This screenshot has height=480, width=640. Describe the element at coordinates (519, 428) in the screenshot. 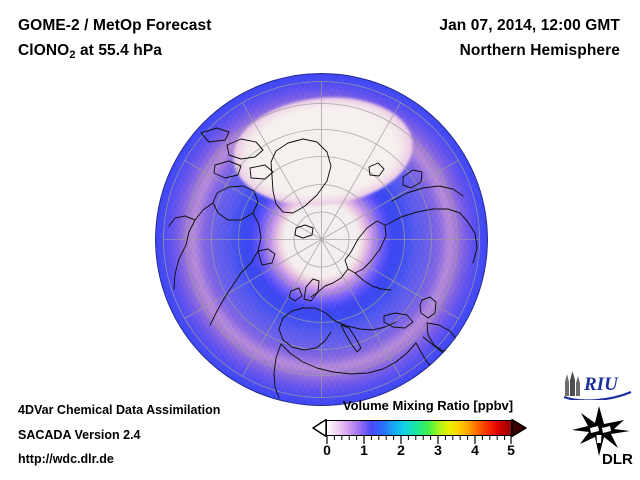

I see `colorbar-over-arrow` at that location.